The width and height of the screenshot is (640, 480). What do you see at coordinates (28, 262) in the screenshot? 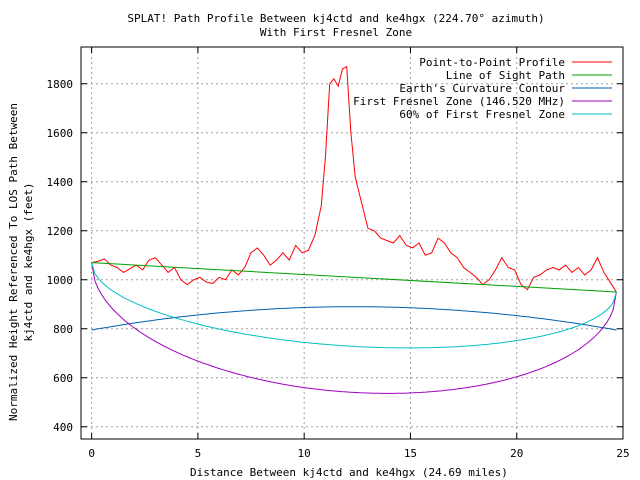
I see `y-axis-label-line2: kj4ctd and ke4hgx (feet)` at bounding box center [28, 262].